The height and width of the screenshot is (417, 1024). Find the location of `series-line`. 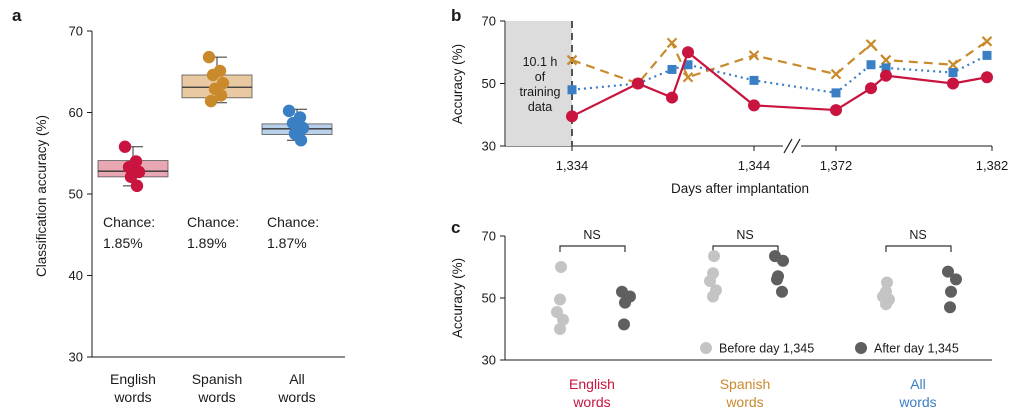

series-line is located at coordinates (779, 84).